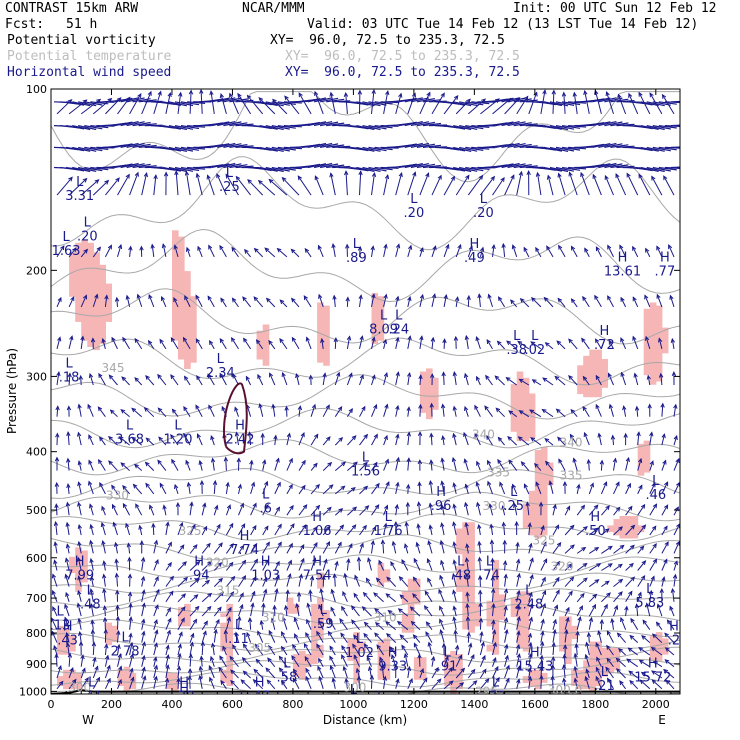 The height and width of the screenshot is (740, 740). Describe the element at coordinates (232, 704) in the screenshot. I see `x-tick-label: 600` at that location.